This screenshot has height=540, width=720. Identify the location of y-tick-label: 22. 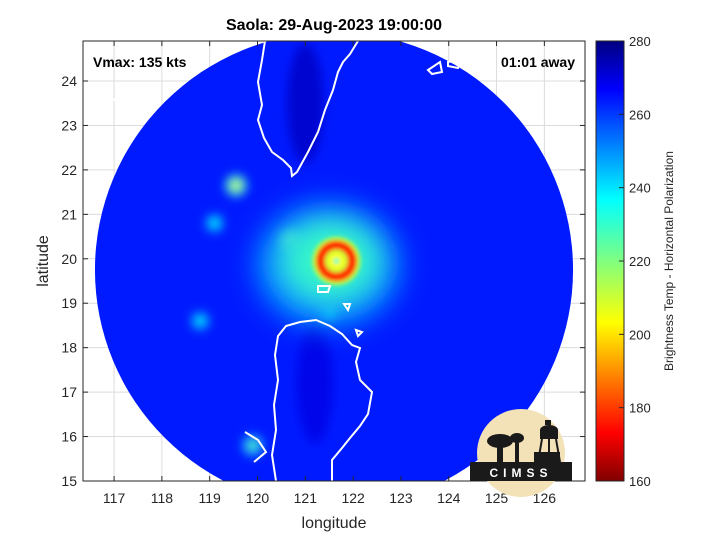
(69, 170).